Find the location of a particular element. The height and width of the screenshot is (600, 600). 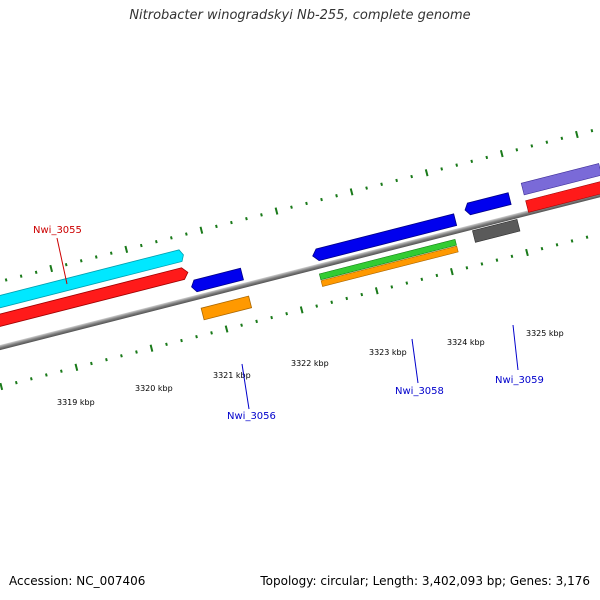

accession-text: Accession: NC_007406 is located at coordinates (77, 581).